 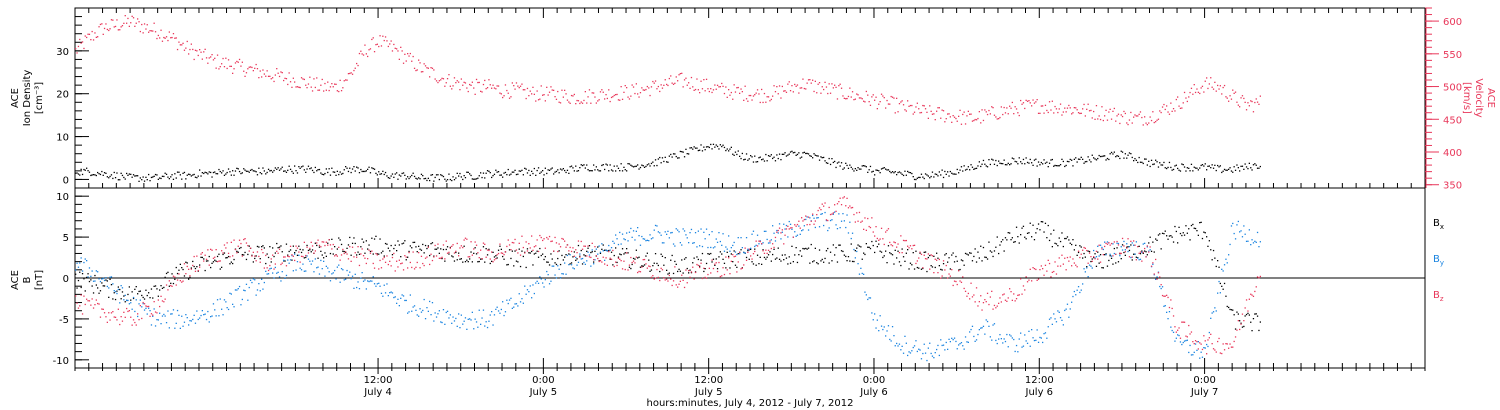 I want to click on x-tick-date-label: July 5, so click(x=543, y=392).